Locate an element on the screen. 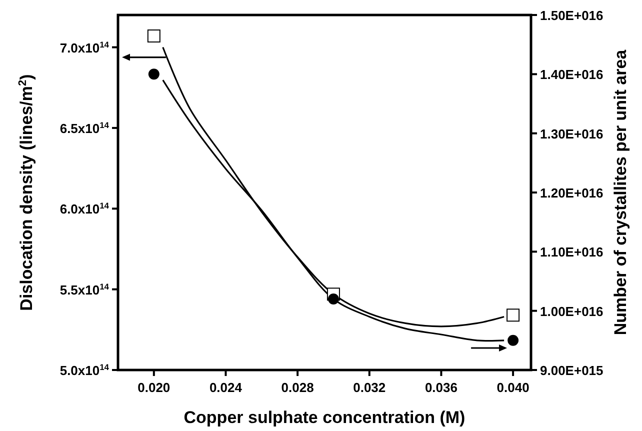 The image size is (642, 431). x-tick-label: 0.040 is located at coordinates (513, 387).